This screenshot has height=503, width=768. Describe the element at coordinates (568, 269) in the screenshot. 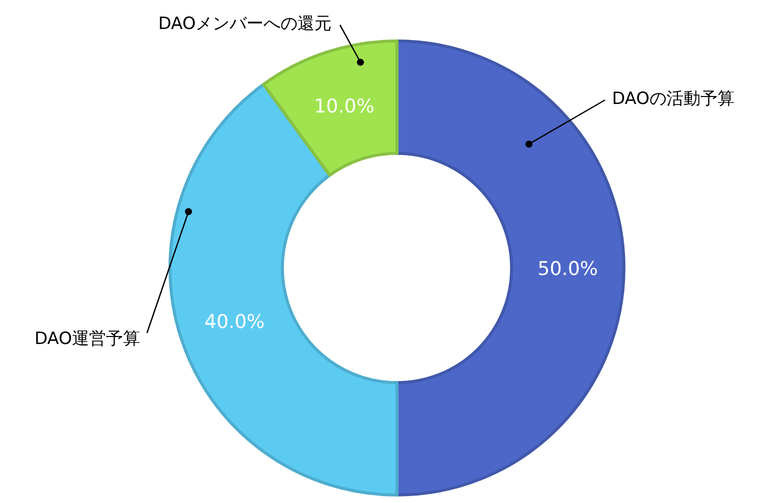

I see `data-label: 50.0%` at that location.